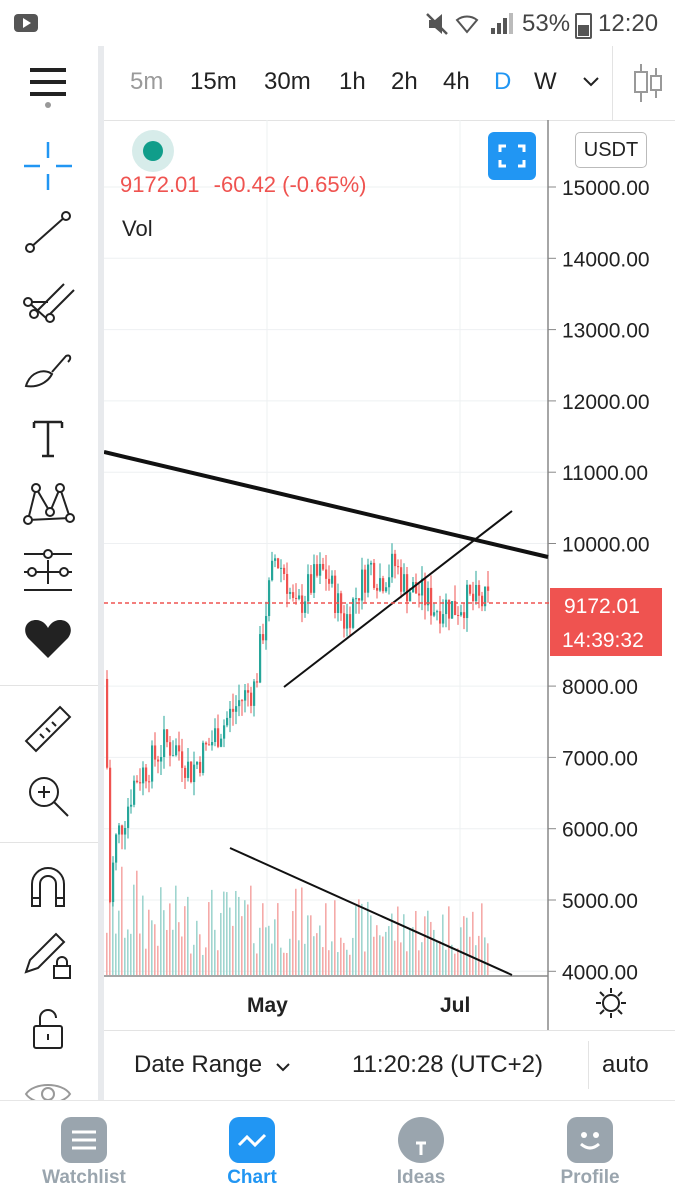 Image resolution: width=675 pixels, height=1201 pixels. What do you see at coordinates (48, 728) in the screenshot?
I see `ruler-icon` at bounding box center [48, 728].